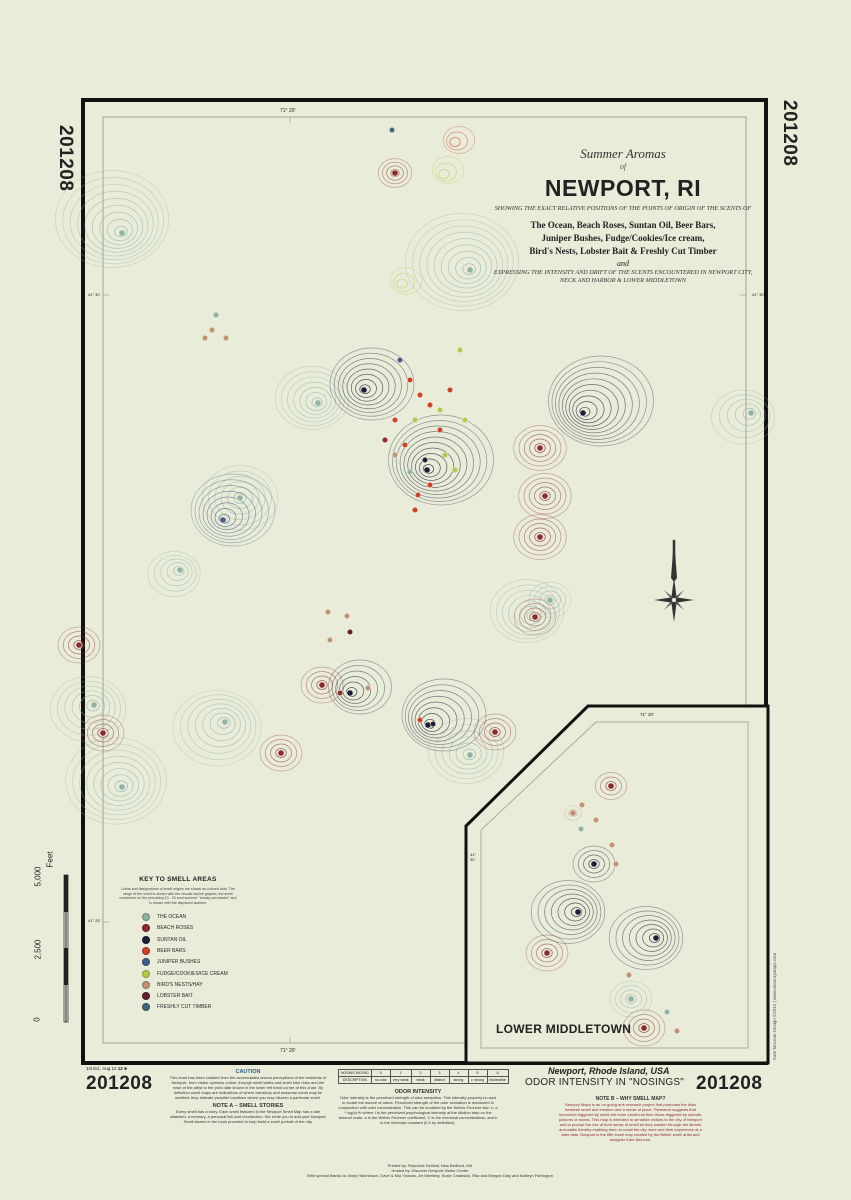  What do you see at coordinates (94, 920) in the screenshot?
I see `latitude-lower: 41° 25'` at bounding box center [94, 920].